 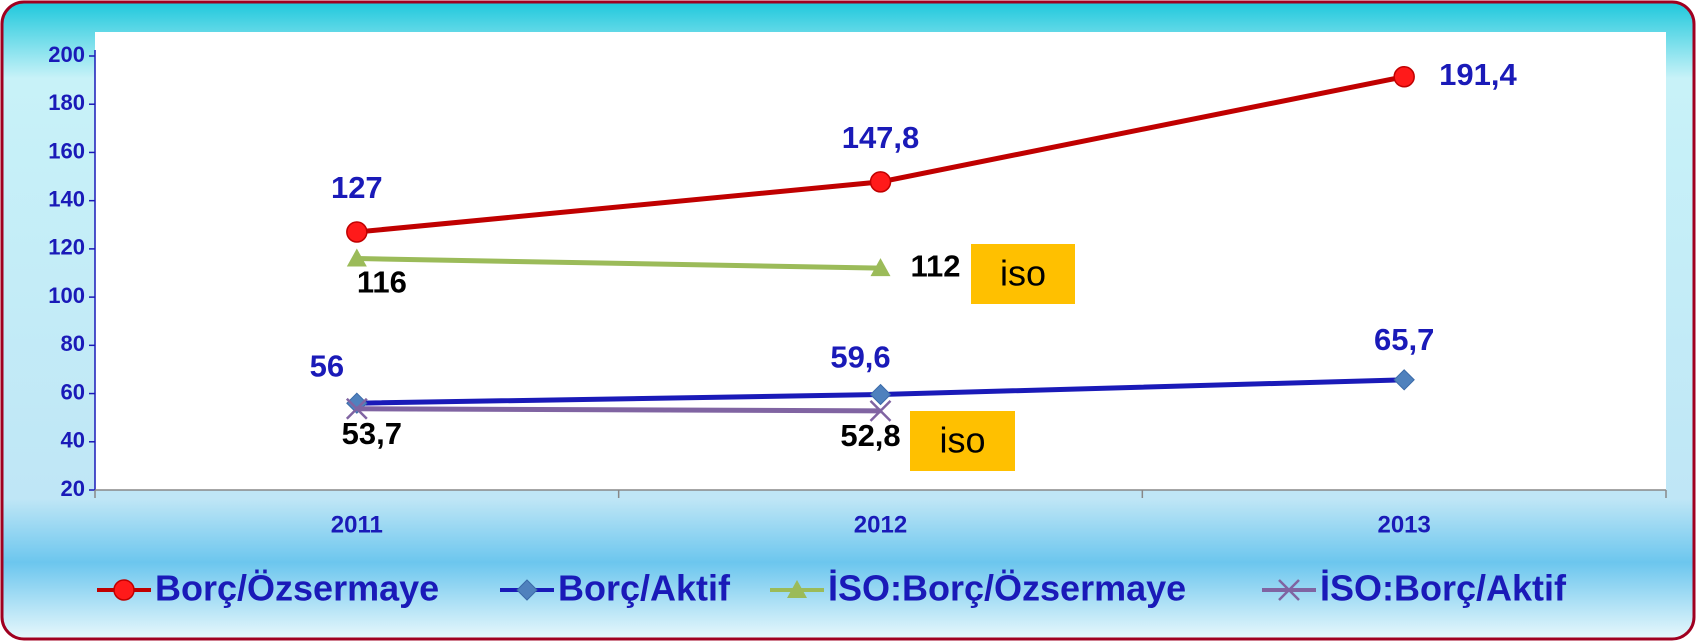 What do you see at coordinates (66, 198) in the screenshot?
I see `y-tick-label: 140` at bounding box center [66, 198].